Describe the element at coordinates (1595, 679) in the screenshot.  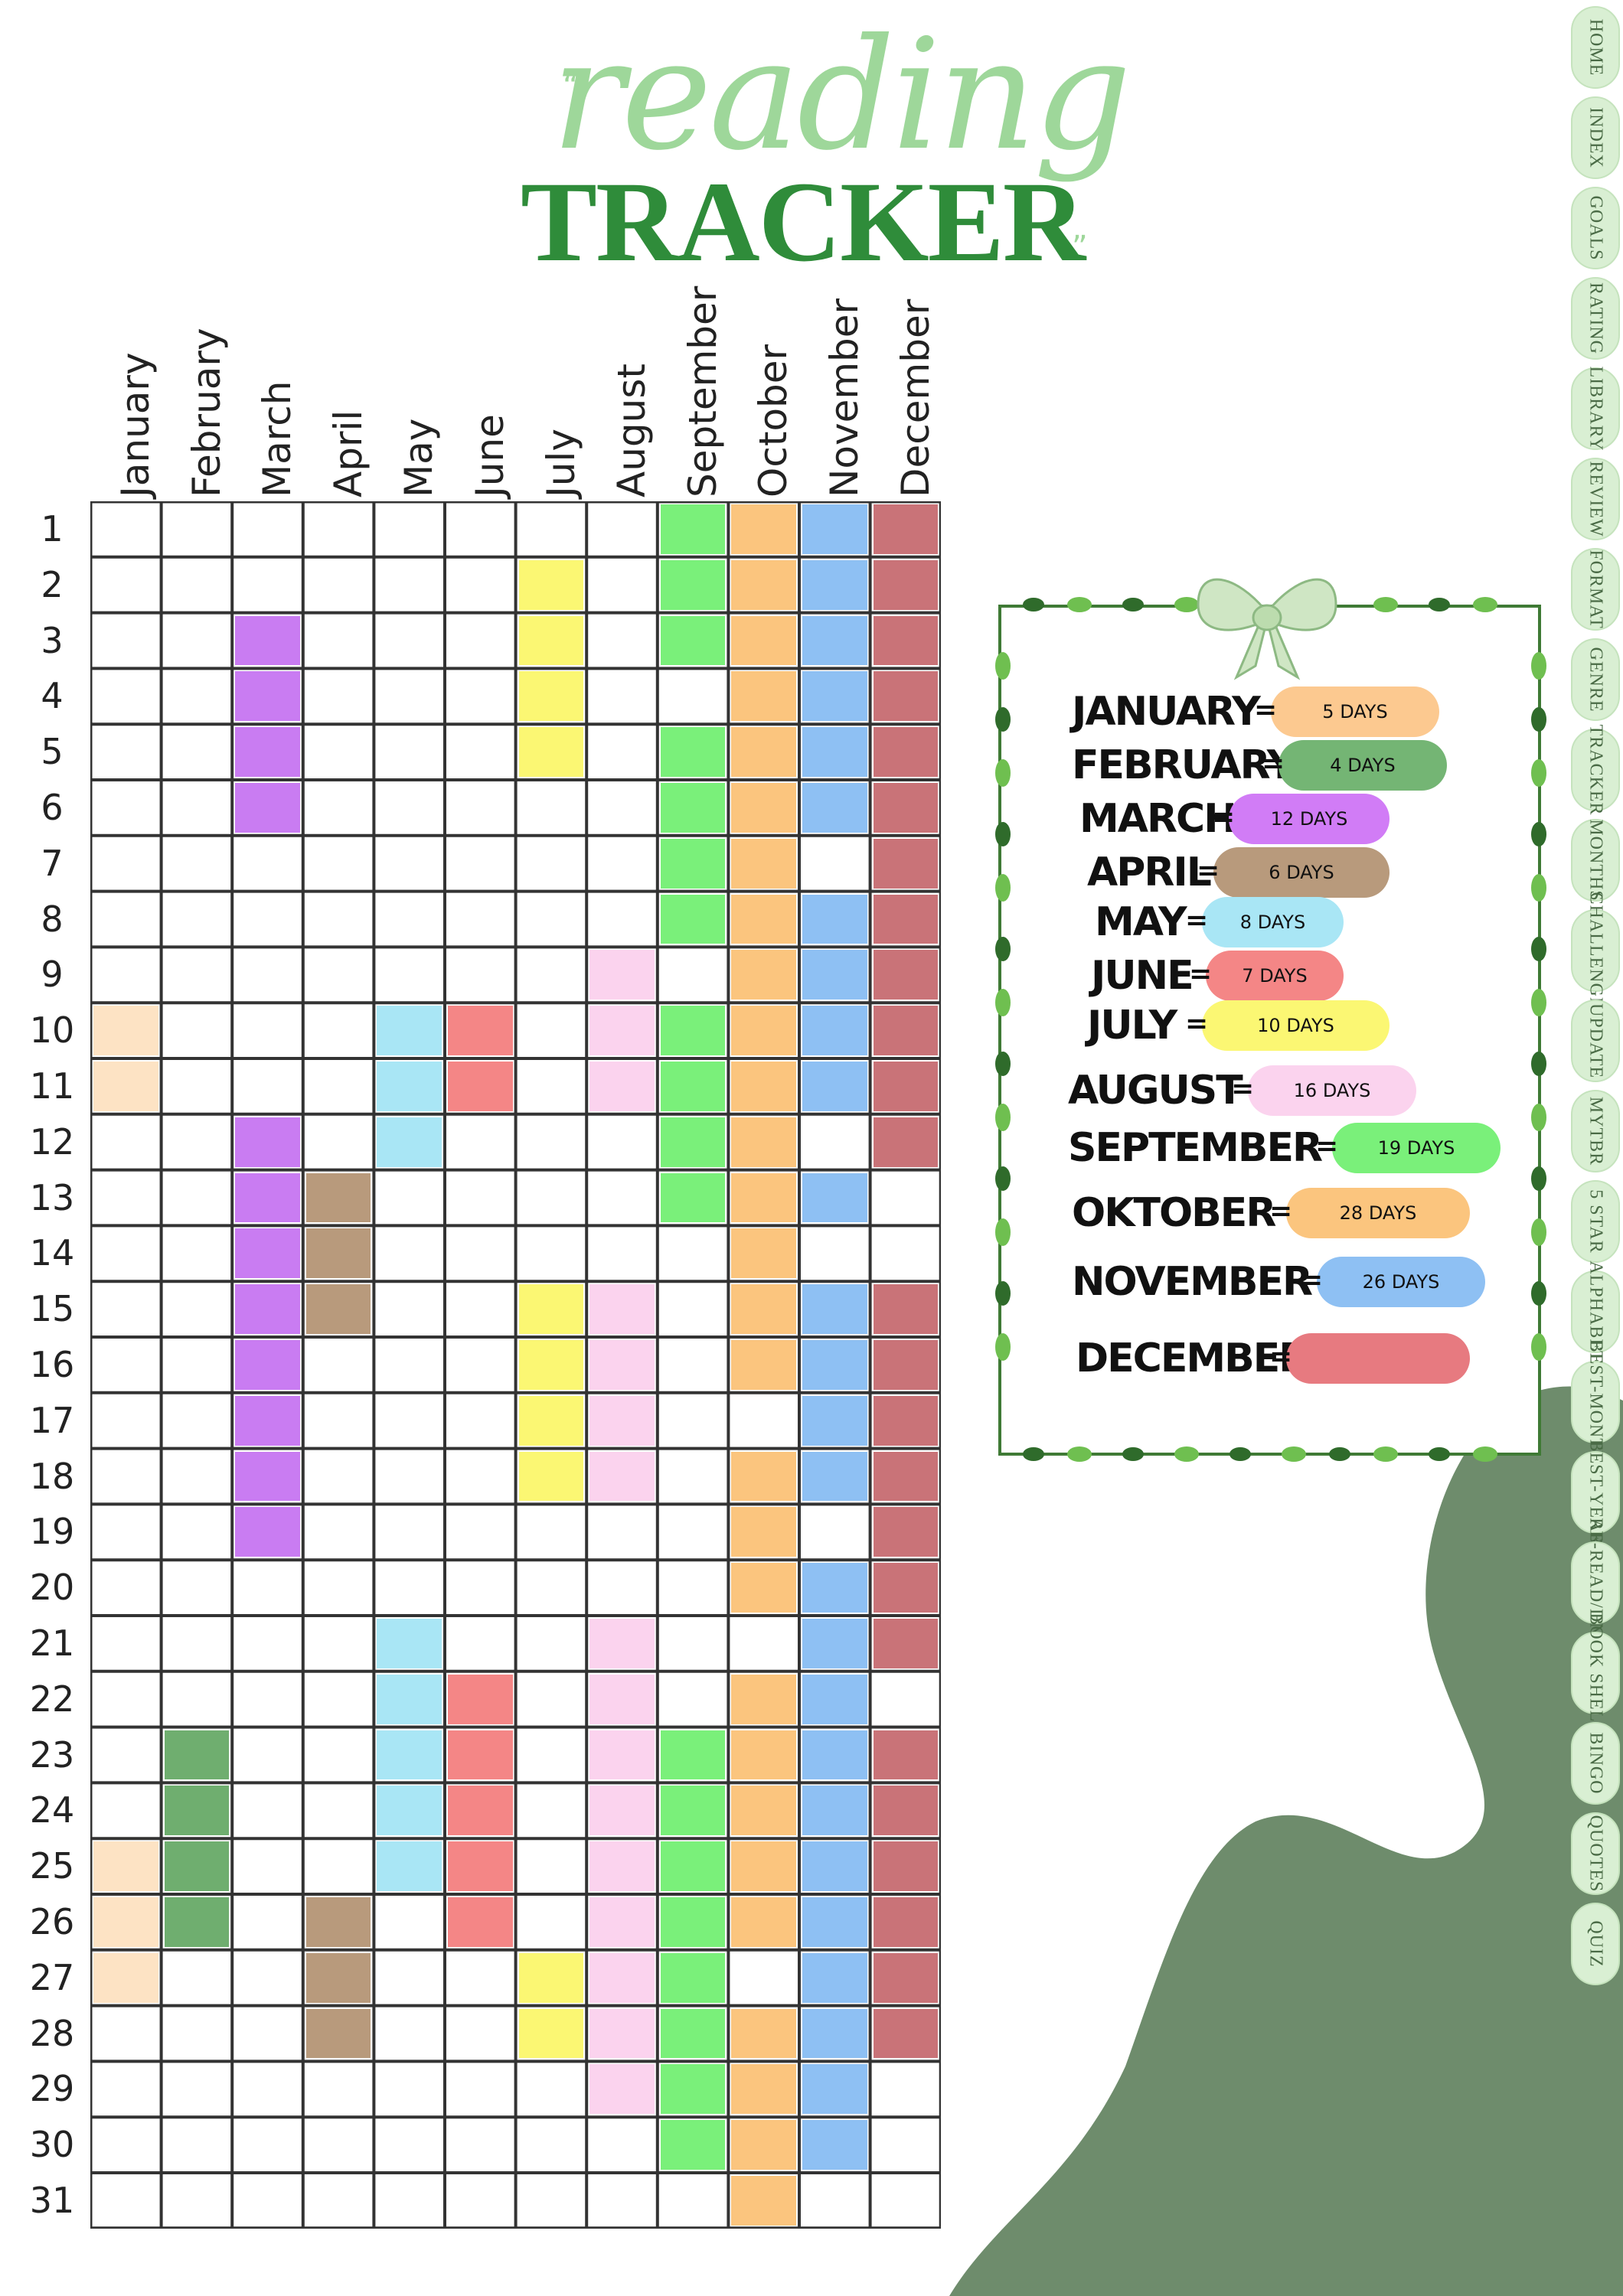
I see `tab-genre: GENRE` at that location.